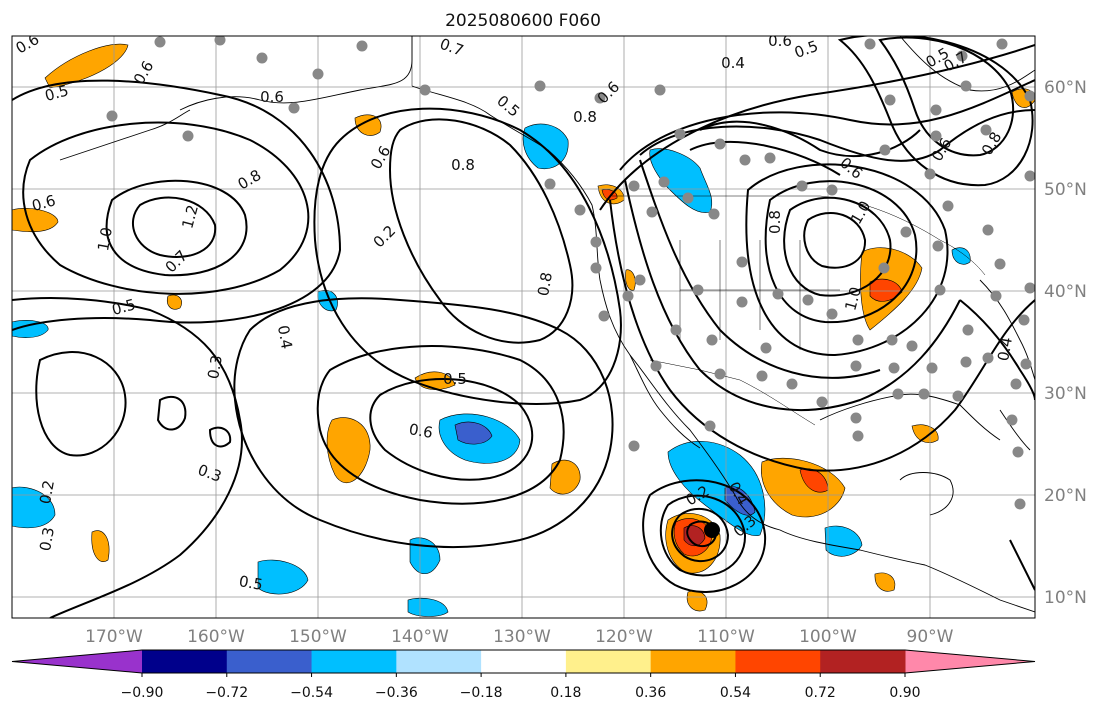  Describe the element at coordinates (967, 64) in the screenshot. I see `coast-hudson` at that location.